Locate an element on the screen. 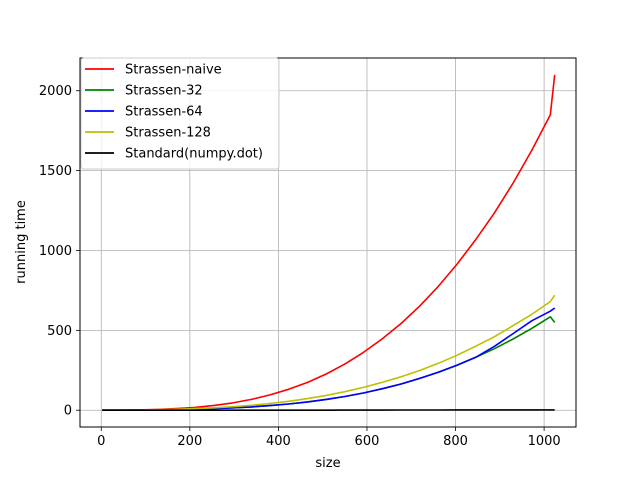  x-axis-label: size is located at coordinates (327, 463).